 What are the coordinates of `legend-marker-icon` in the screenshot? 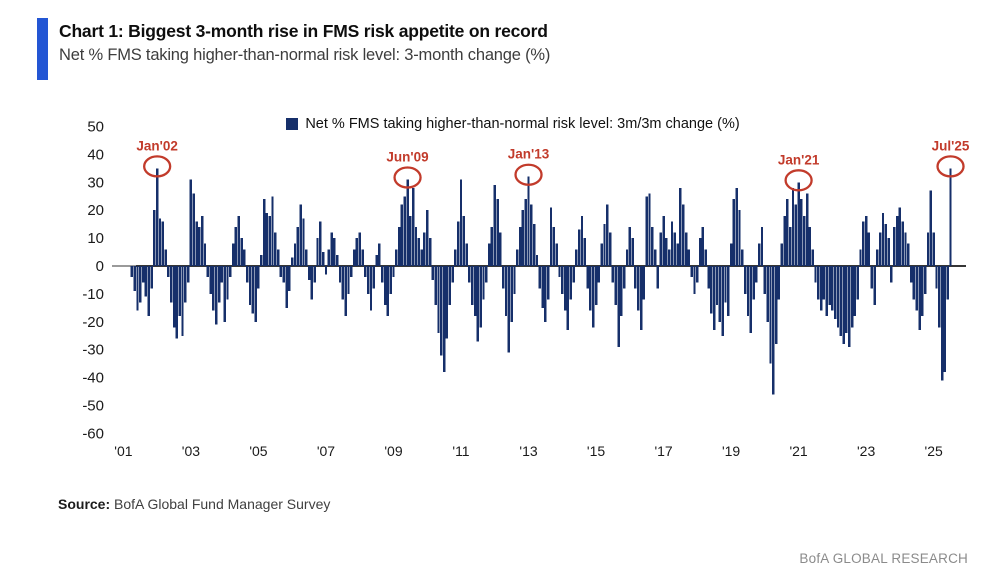 It's located at (292, 124).